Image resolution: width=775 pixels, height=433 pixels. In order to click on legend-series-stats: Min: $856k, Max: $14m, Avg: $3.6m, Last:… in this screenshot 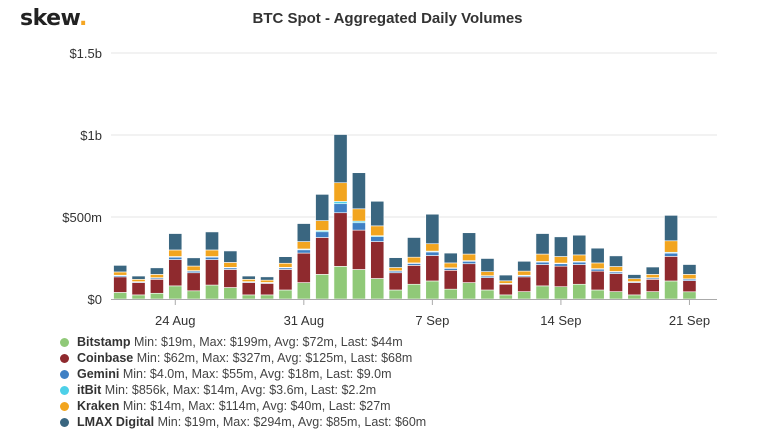, I will do `click(239, 390)`.